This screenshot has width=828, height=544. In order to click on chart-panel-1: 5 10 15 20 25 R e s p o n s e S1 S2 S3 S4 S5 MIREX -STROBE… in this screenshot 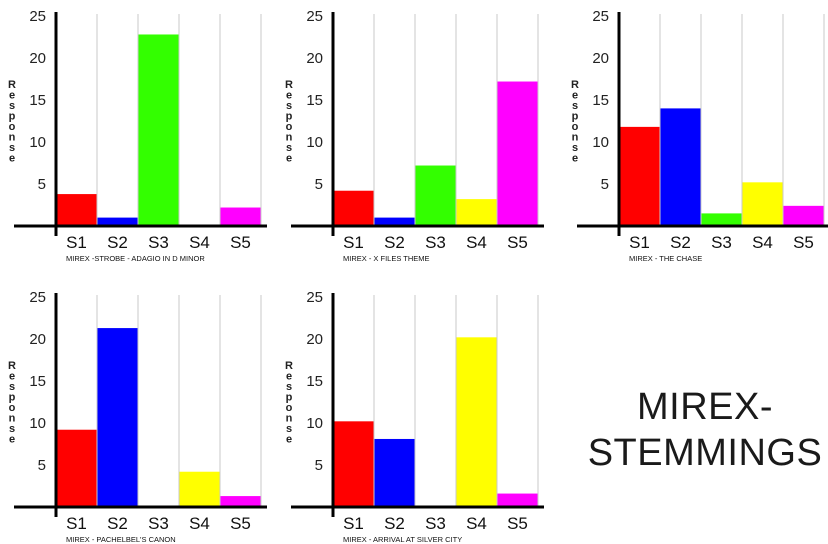, I will do `click(137, 135)`.